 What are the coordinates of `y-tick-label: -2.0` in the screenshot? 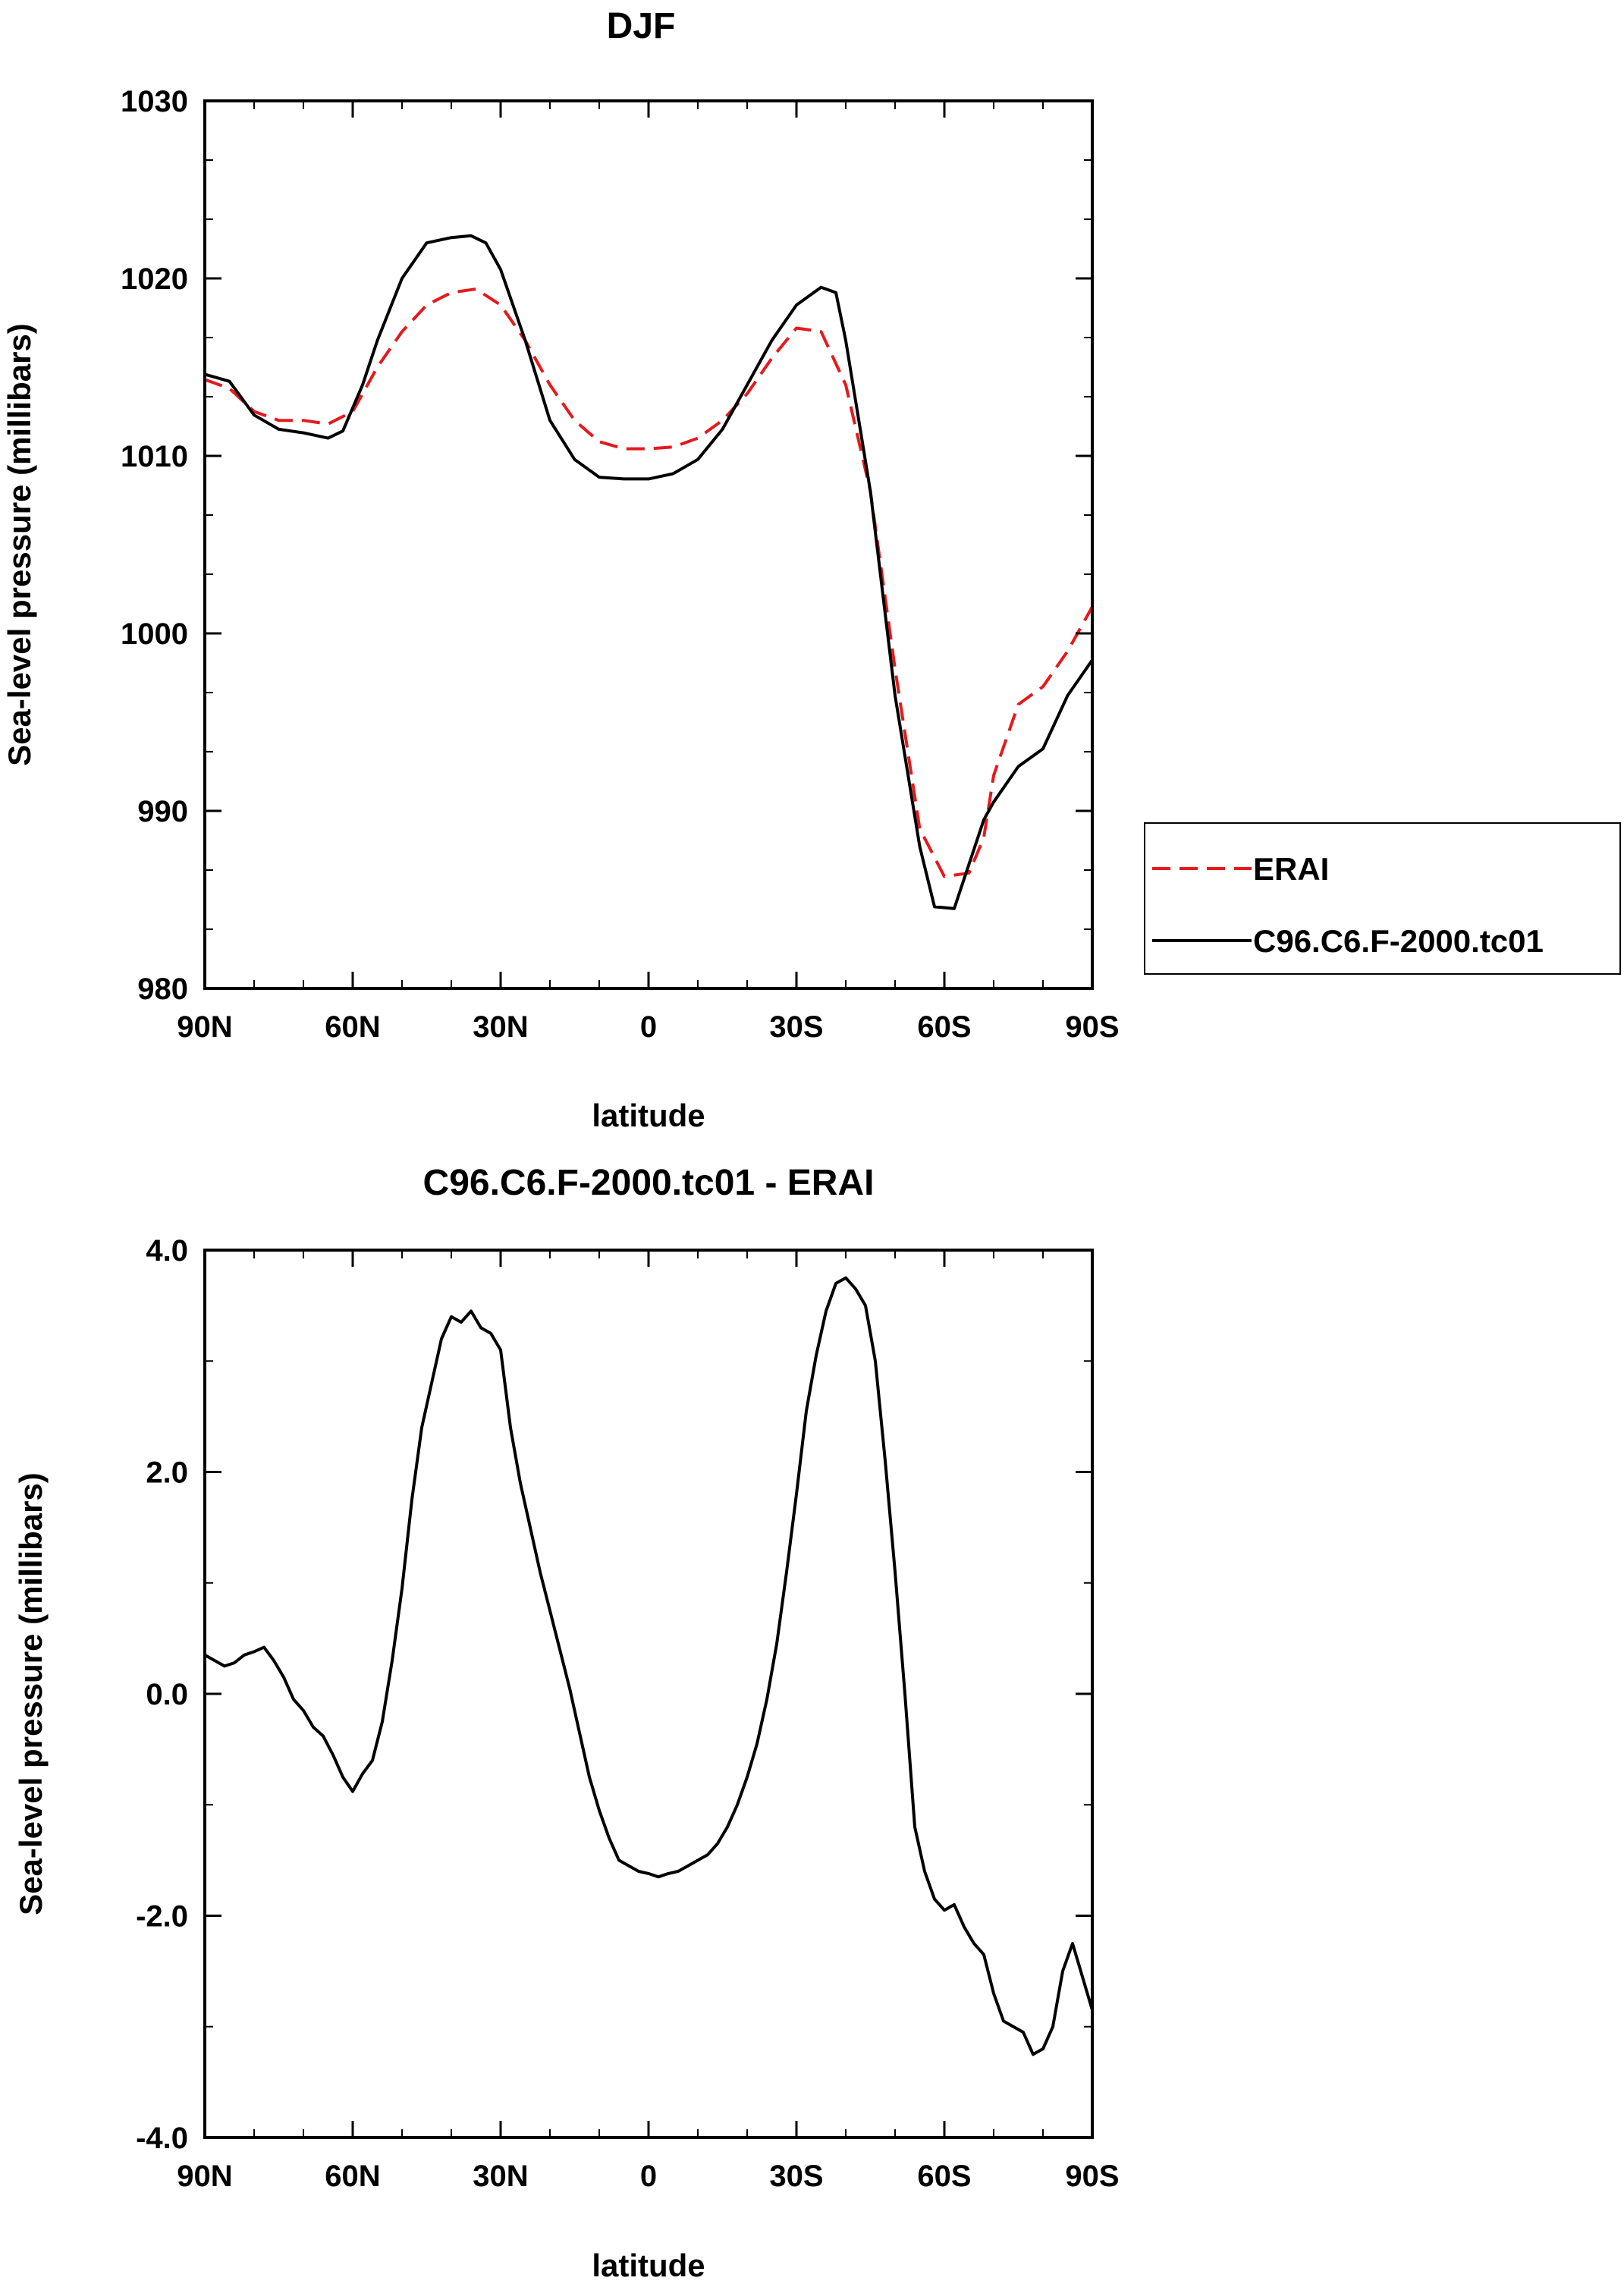 It's located at (162, 1917).